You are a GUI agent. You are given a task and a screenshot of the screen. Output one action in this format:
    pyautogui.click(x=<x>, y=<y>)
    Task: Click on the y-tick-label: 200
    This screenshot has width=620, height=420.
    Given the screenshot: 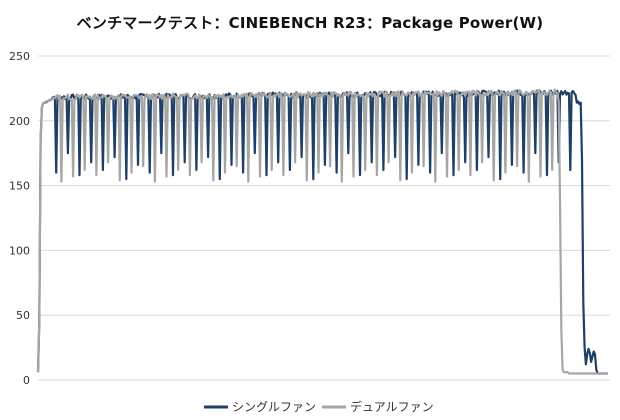 What is the action you would take?
    pyautogui.click(x=19, y=121)
    